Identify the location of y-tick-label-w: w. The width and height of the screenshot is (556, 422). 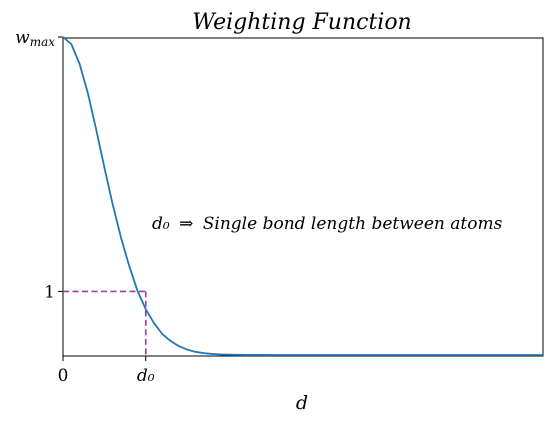
(22, 38).